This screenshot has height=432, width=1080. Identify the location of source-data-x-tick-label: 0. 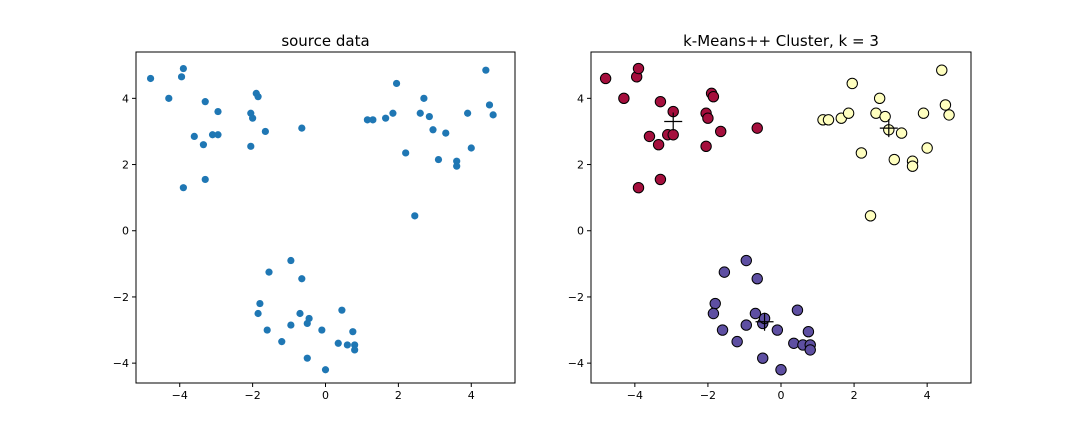
(325, 395).